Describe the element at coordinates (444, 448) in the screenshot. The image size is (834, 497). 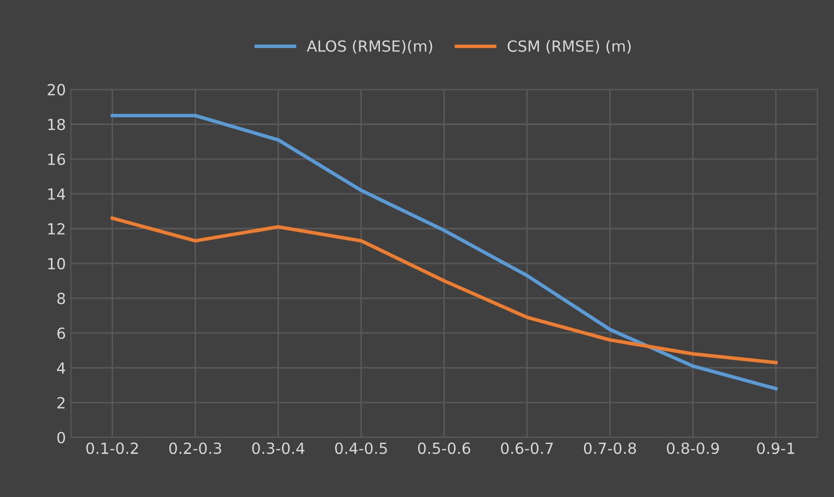
I see `x-tick-label: 0.5-0.6` at that location.